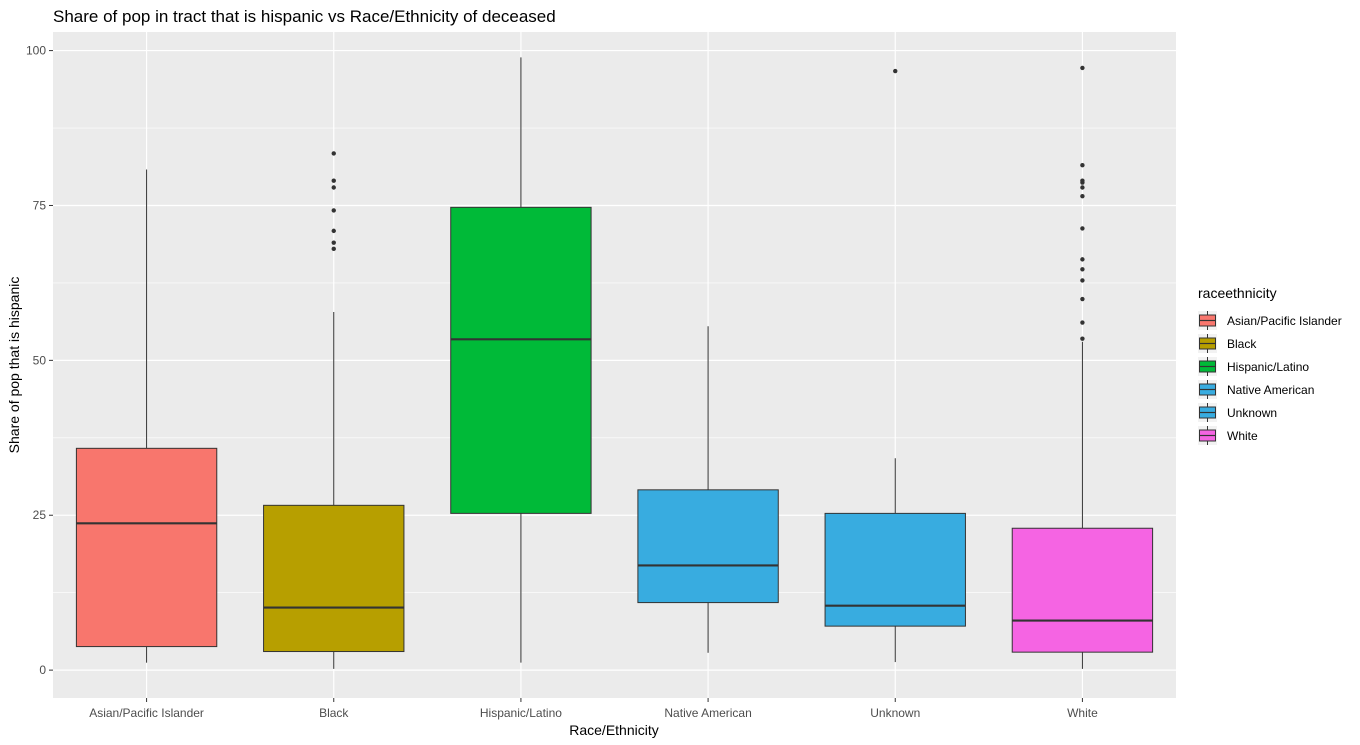 The height and width of the screenshot is (745, 1360). I want to click on legend-item: Black, so click(1227, 343).